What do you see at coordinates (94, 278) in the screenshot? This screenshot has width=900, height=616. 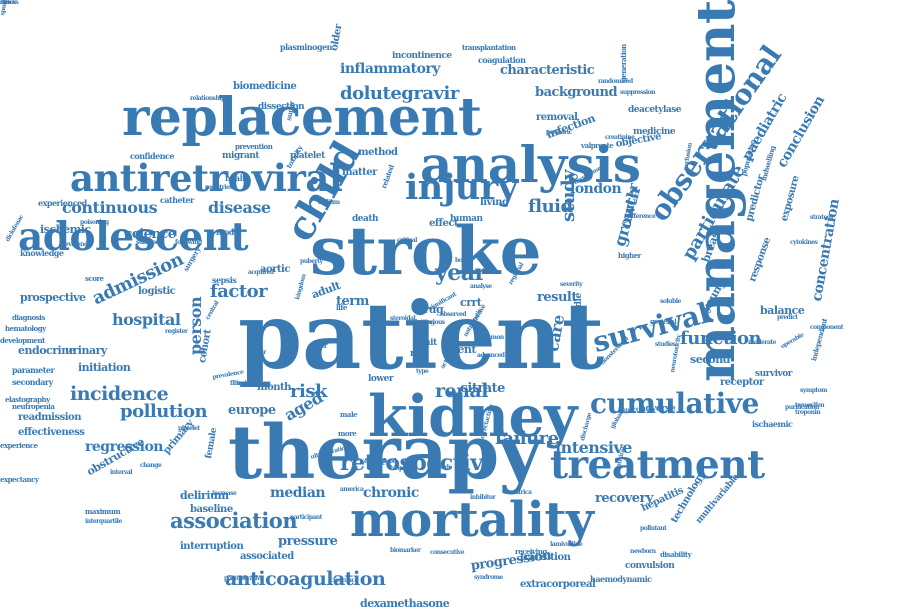 I see `cloud-word: score` at bounding box center [94, 278].